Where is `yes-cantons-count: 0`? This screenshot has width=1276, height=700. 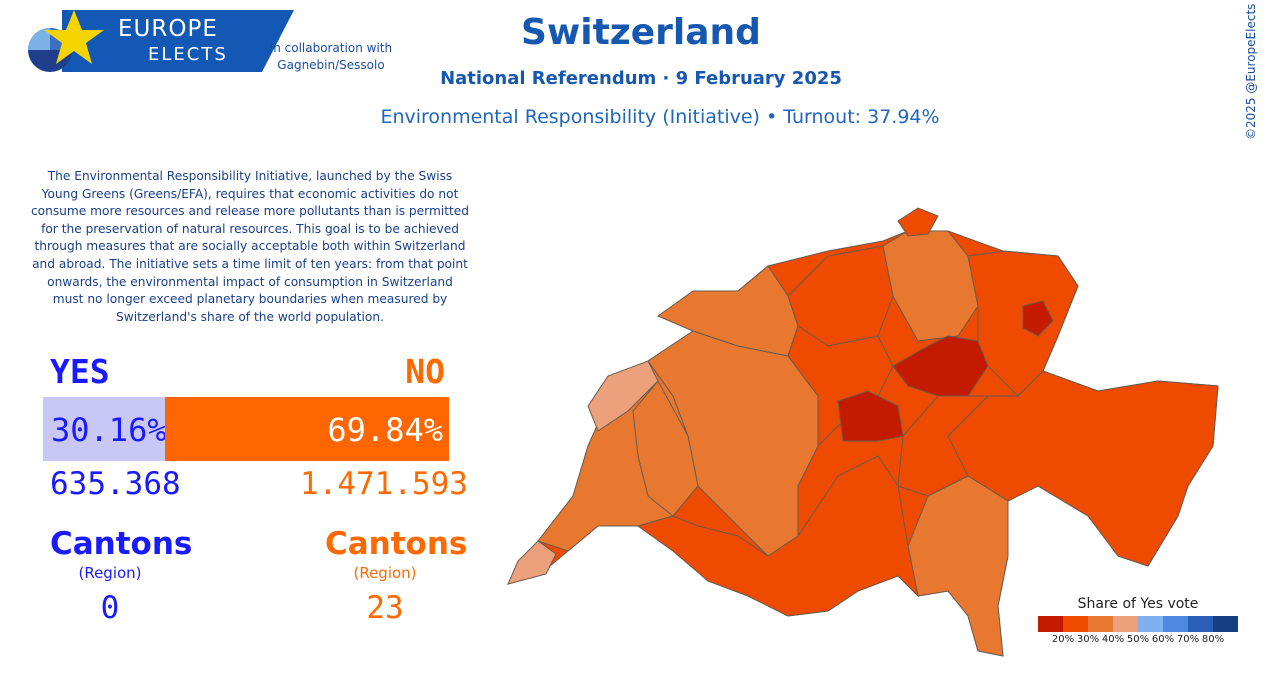
yes-cantons-count: 0 is located at coordinates (110, 608).